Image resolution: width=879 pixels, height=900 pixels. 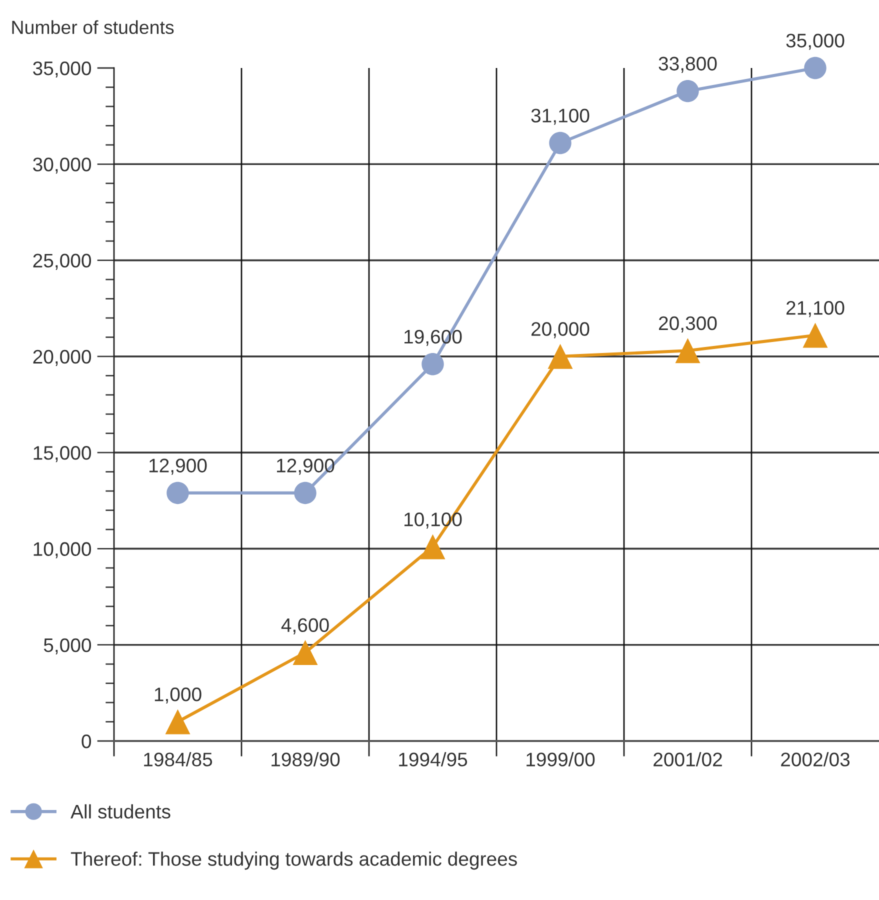 I want to click on y-tick-label: 10,000, so click(x=63, y=550).